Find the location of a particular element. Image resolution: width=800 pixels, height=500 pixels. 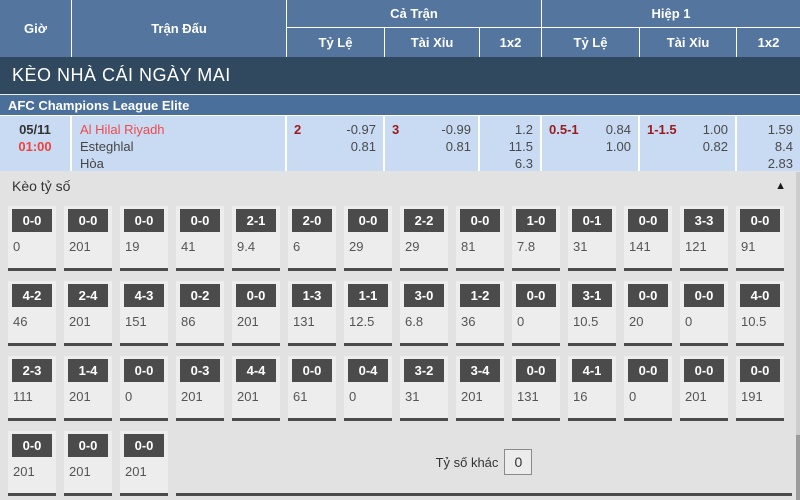

score-odds-value: 29 is located at coordinates (356, 246).